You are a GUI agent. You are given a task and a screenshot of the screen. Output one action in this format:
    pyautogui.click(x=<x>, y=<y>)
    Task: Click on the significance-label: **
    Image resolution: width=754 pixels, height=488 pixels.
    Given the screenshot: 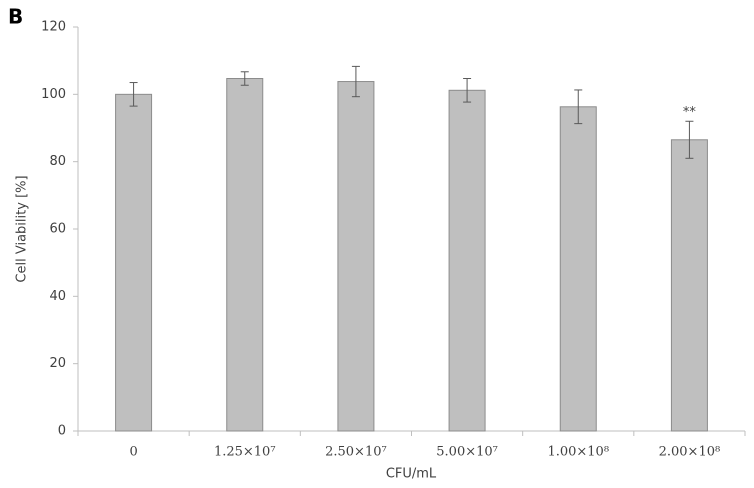 What is the action you would take?
    pyautogui.click(x=690, y=112)
    